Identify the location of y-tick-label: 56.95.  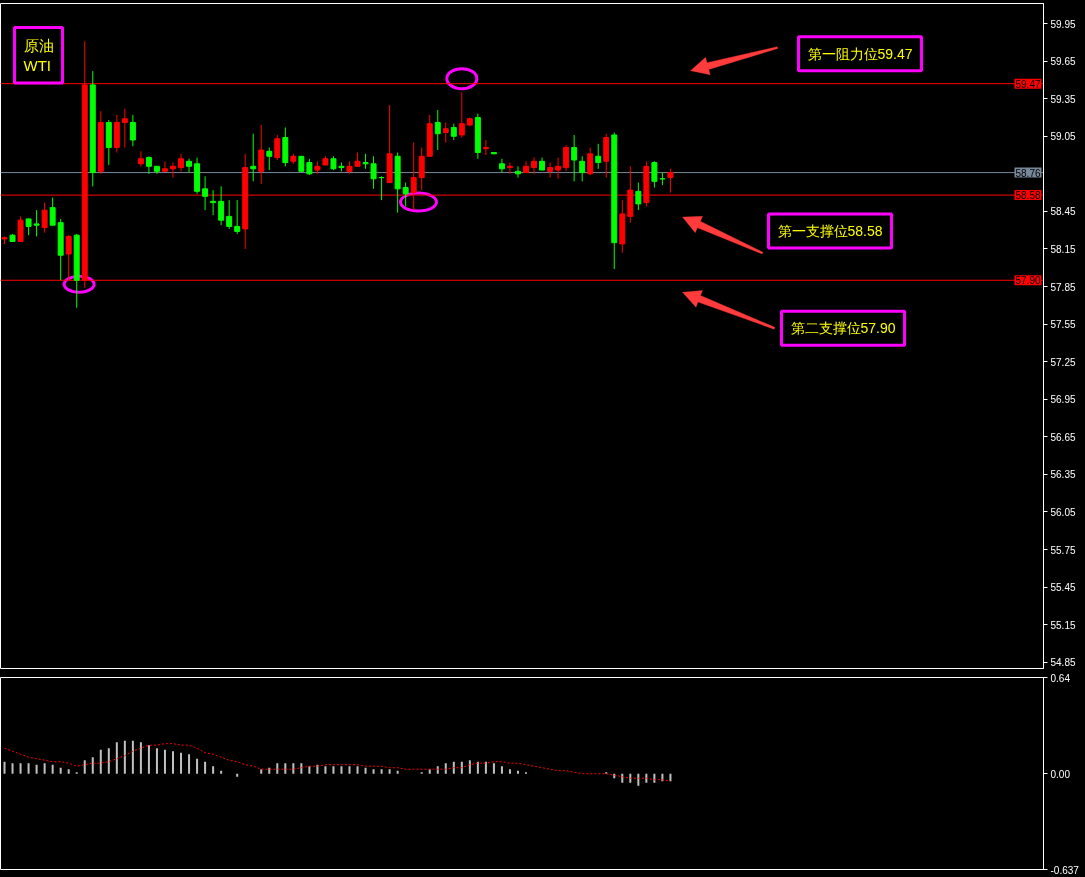
(1063, 400).